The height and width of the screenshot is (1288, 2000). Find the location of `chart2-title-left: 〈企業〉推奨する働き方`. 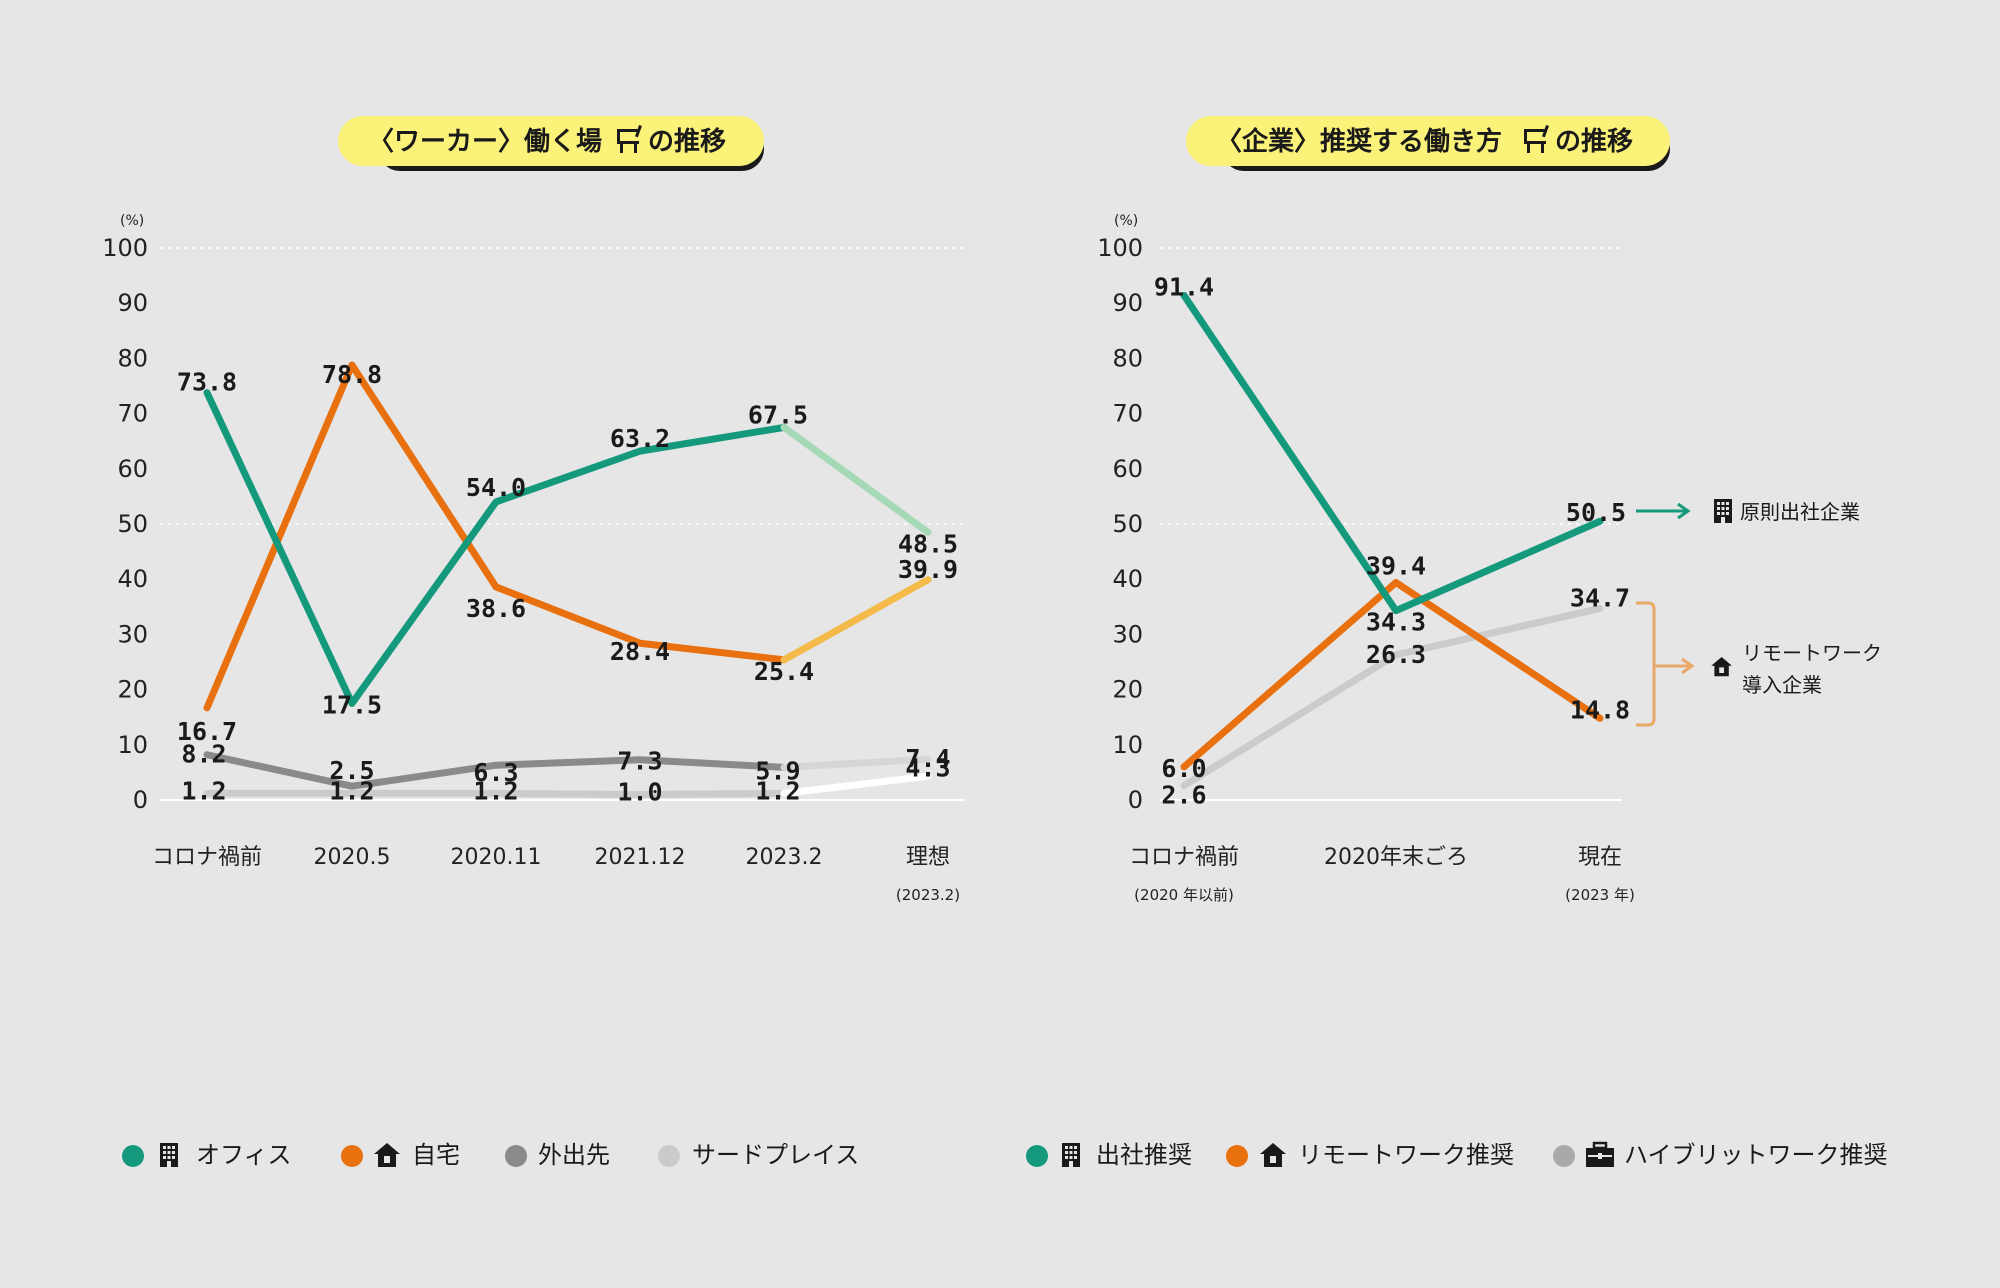

chart2-title-left: 〈企業〉推奨する働き方 is located at coordinates (1359, 141).